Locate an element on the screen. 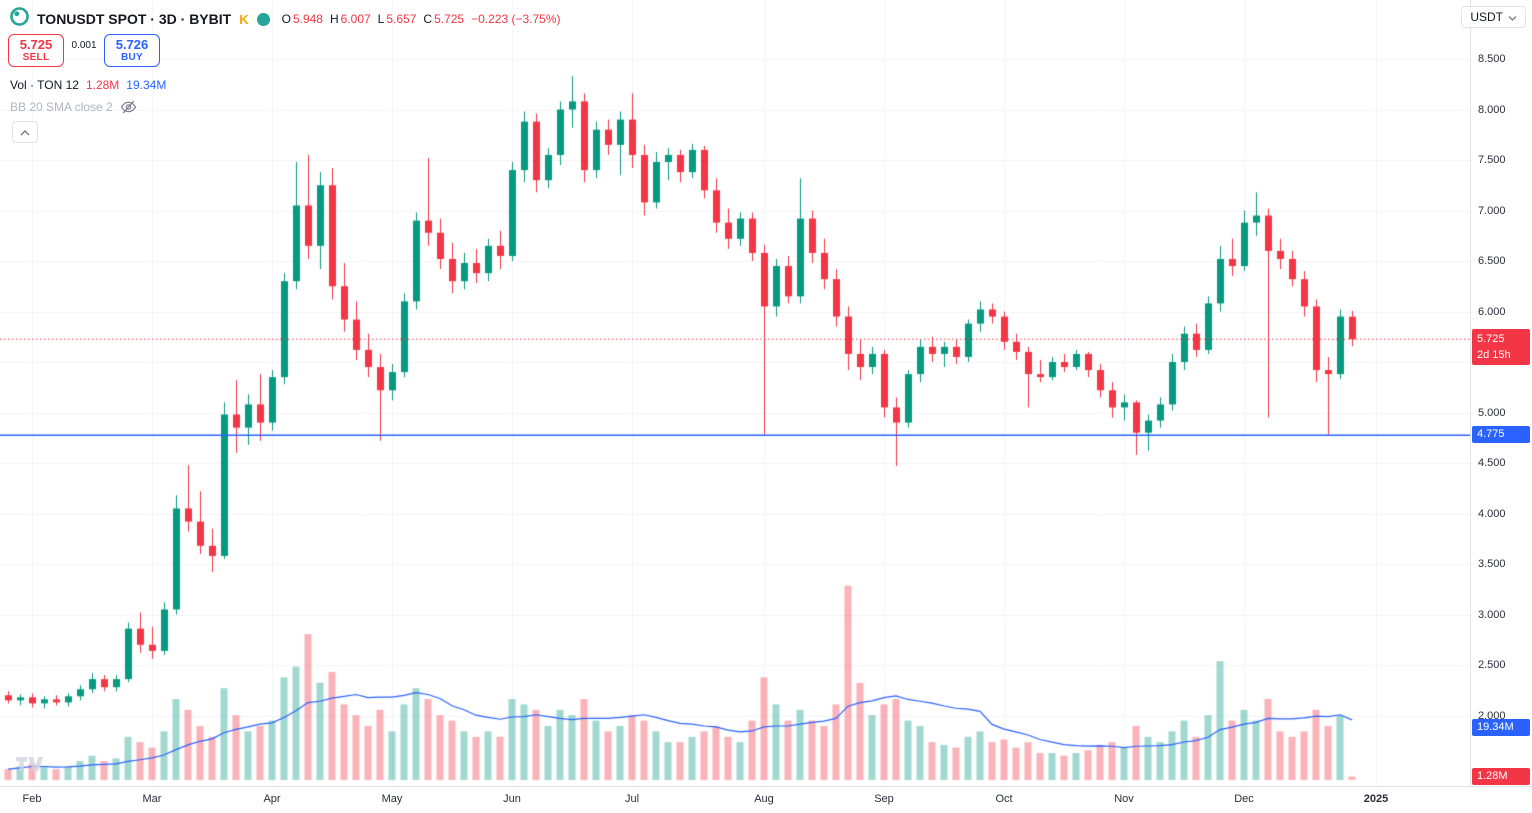 This screenshot has height=813, width=1532. chevron-down-icon is located at coordinates (1512, 17).